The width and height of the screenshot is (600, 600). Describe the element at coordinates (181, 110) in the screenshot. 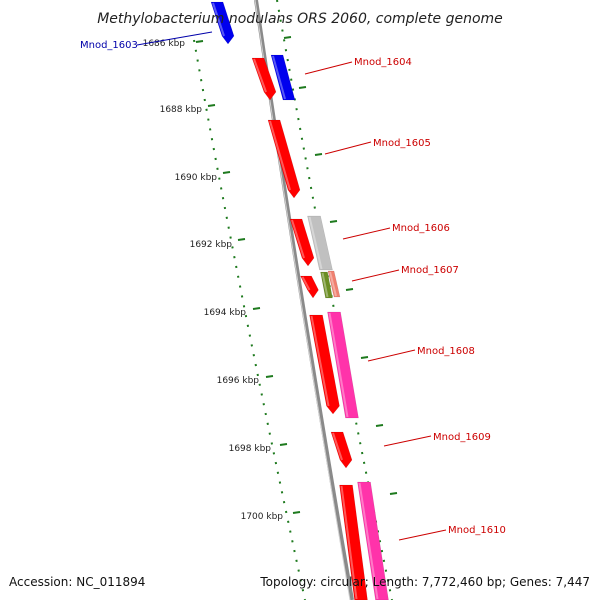

I see `tick-label: 1688 kbp` at that location.